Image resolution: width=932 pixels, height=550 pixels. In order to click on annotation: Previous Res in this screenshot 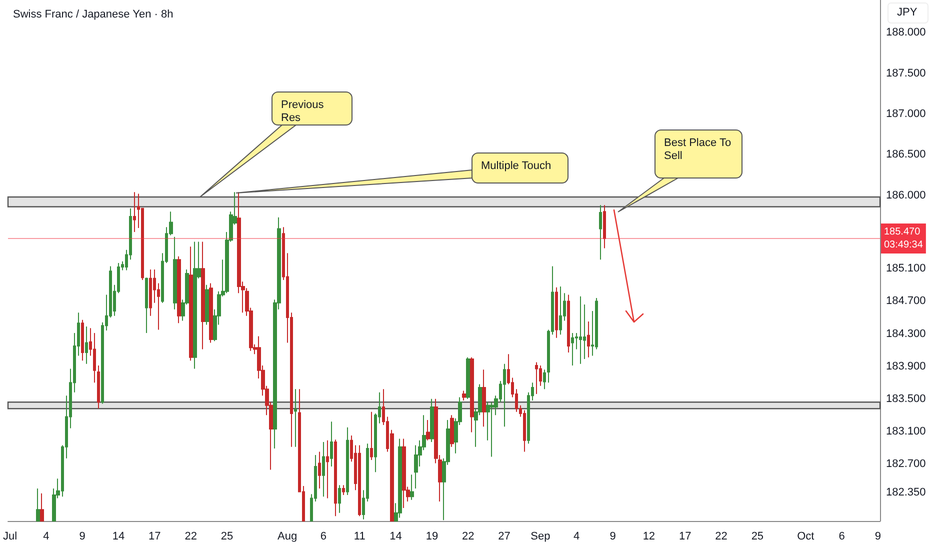, I will do `click(303, 112)`.